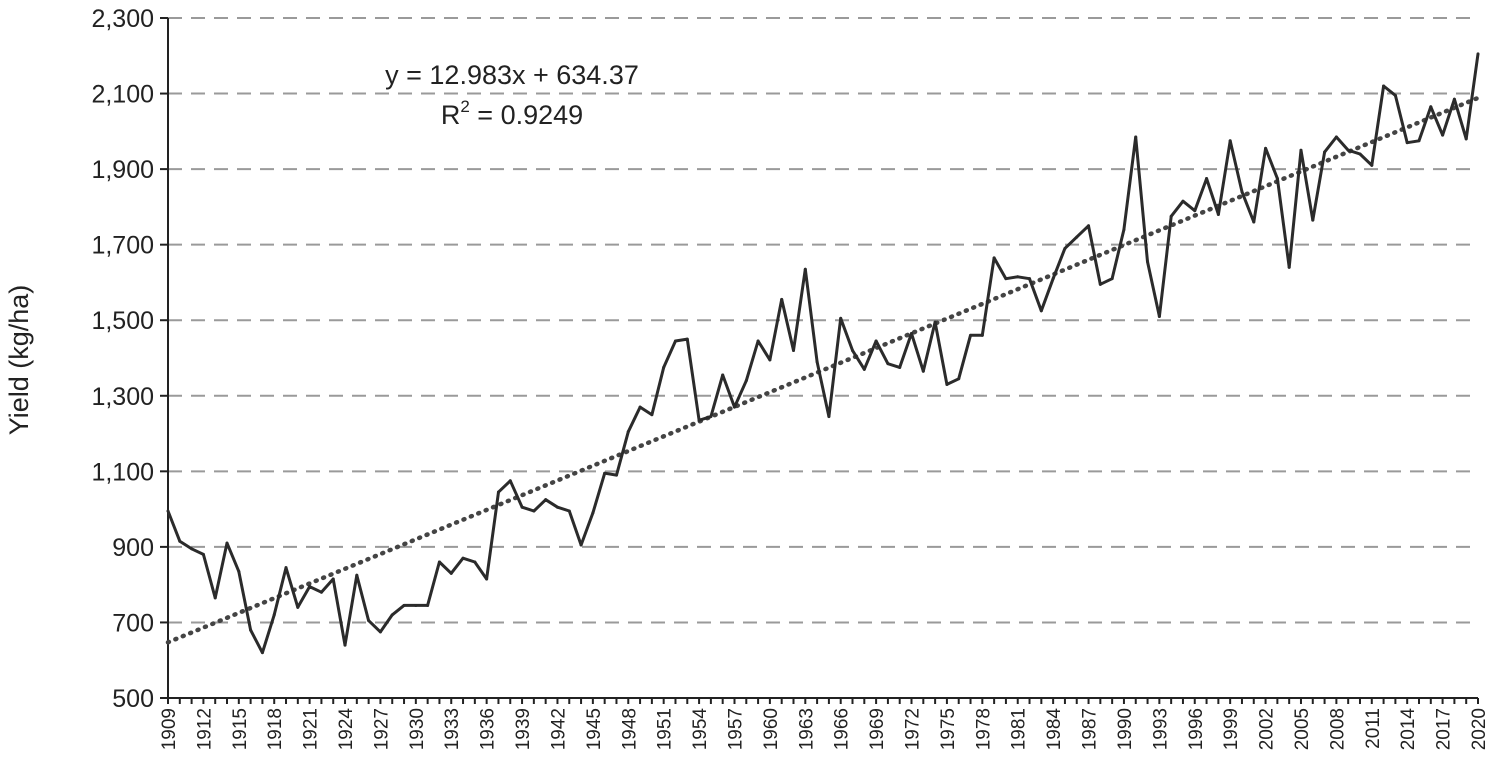  I want to click on trendline-r-squared: R2 = 0.9249, so click(512, 113).